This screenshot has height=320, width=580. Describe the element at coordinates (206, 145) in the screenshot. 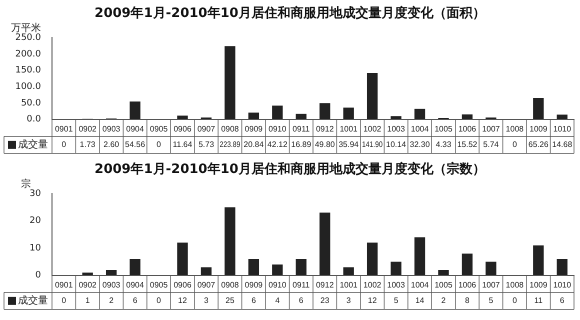

I see `data-label: 5.73` at that location.